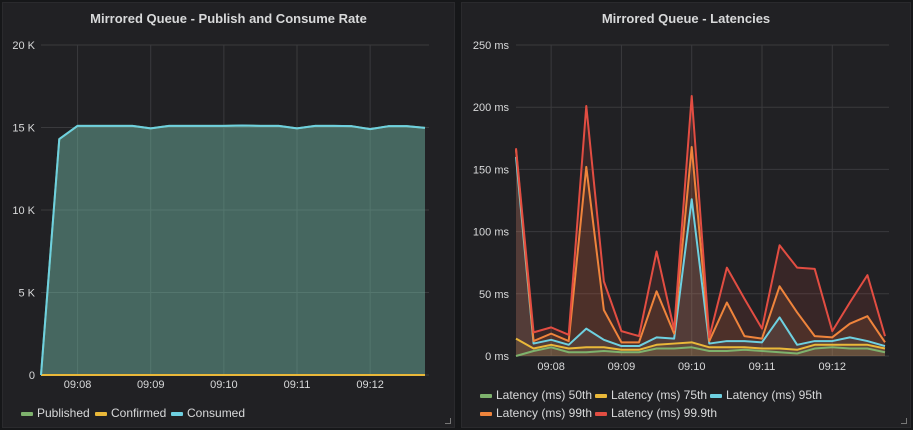  Describe the element at coordinates (23, 211) in the screenshot. I see `y-tick-label: 10 K` at that location.